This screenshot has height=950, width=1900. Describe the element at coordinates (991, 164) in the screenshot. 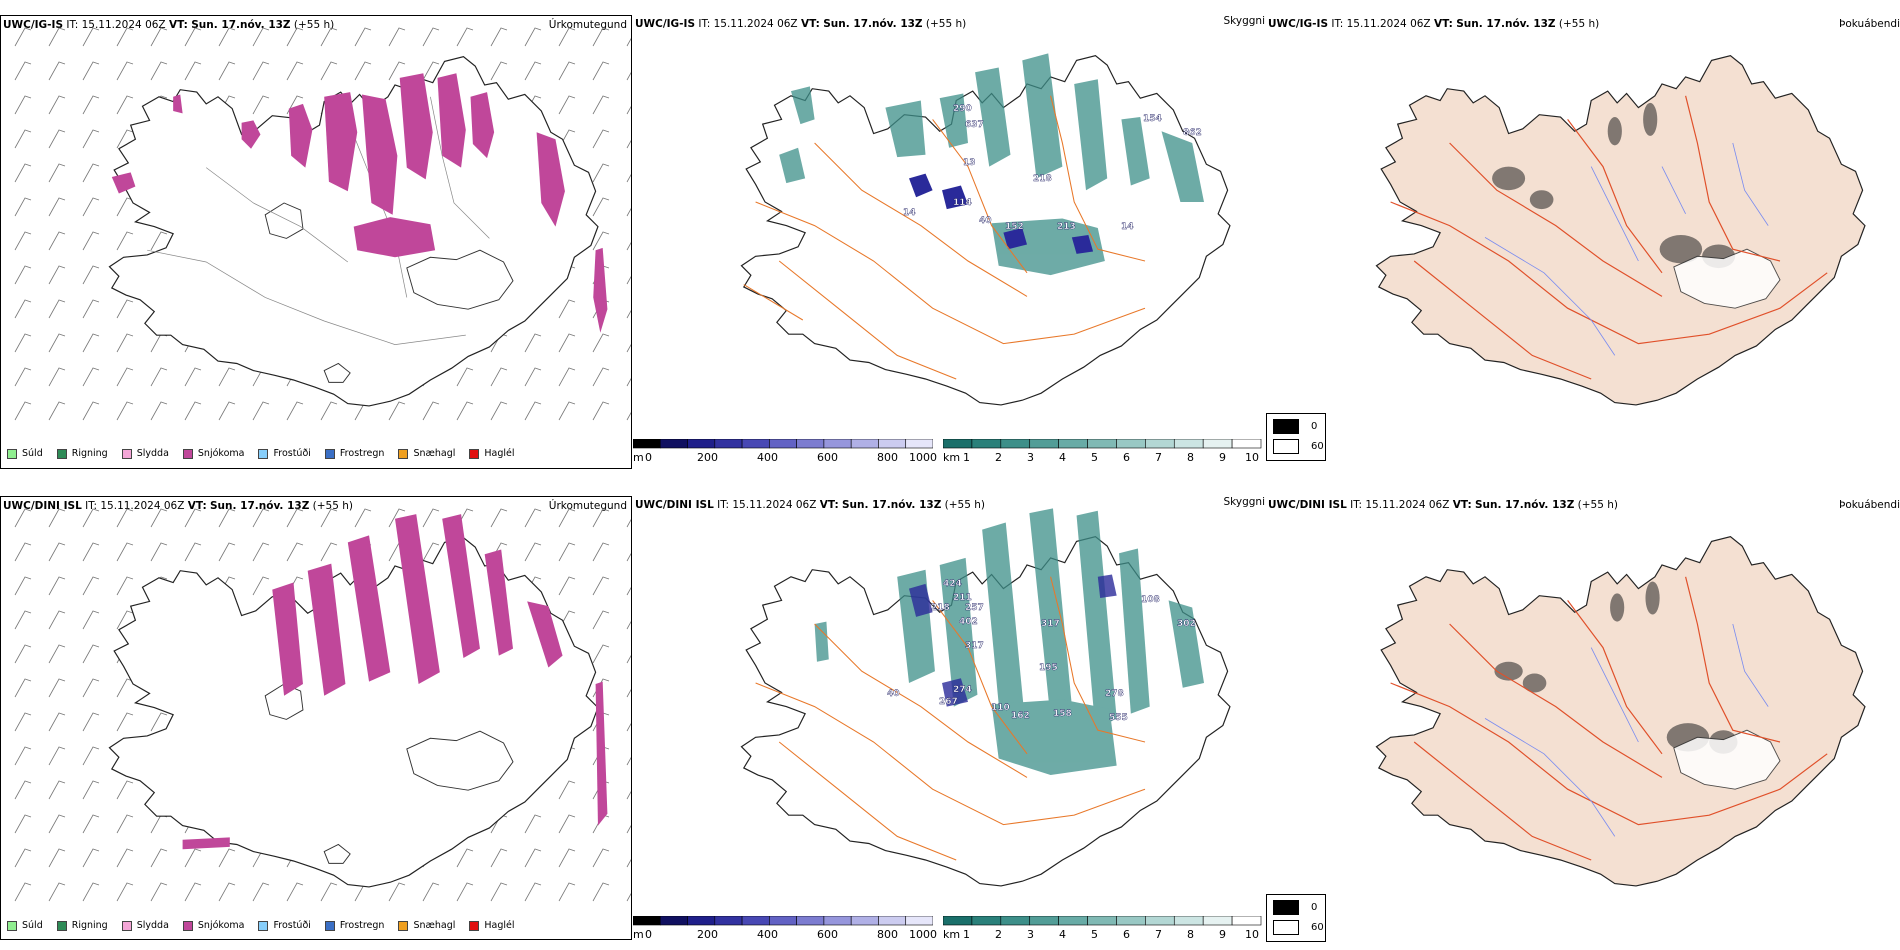

I see `teal-visibility` at that location.